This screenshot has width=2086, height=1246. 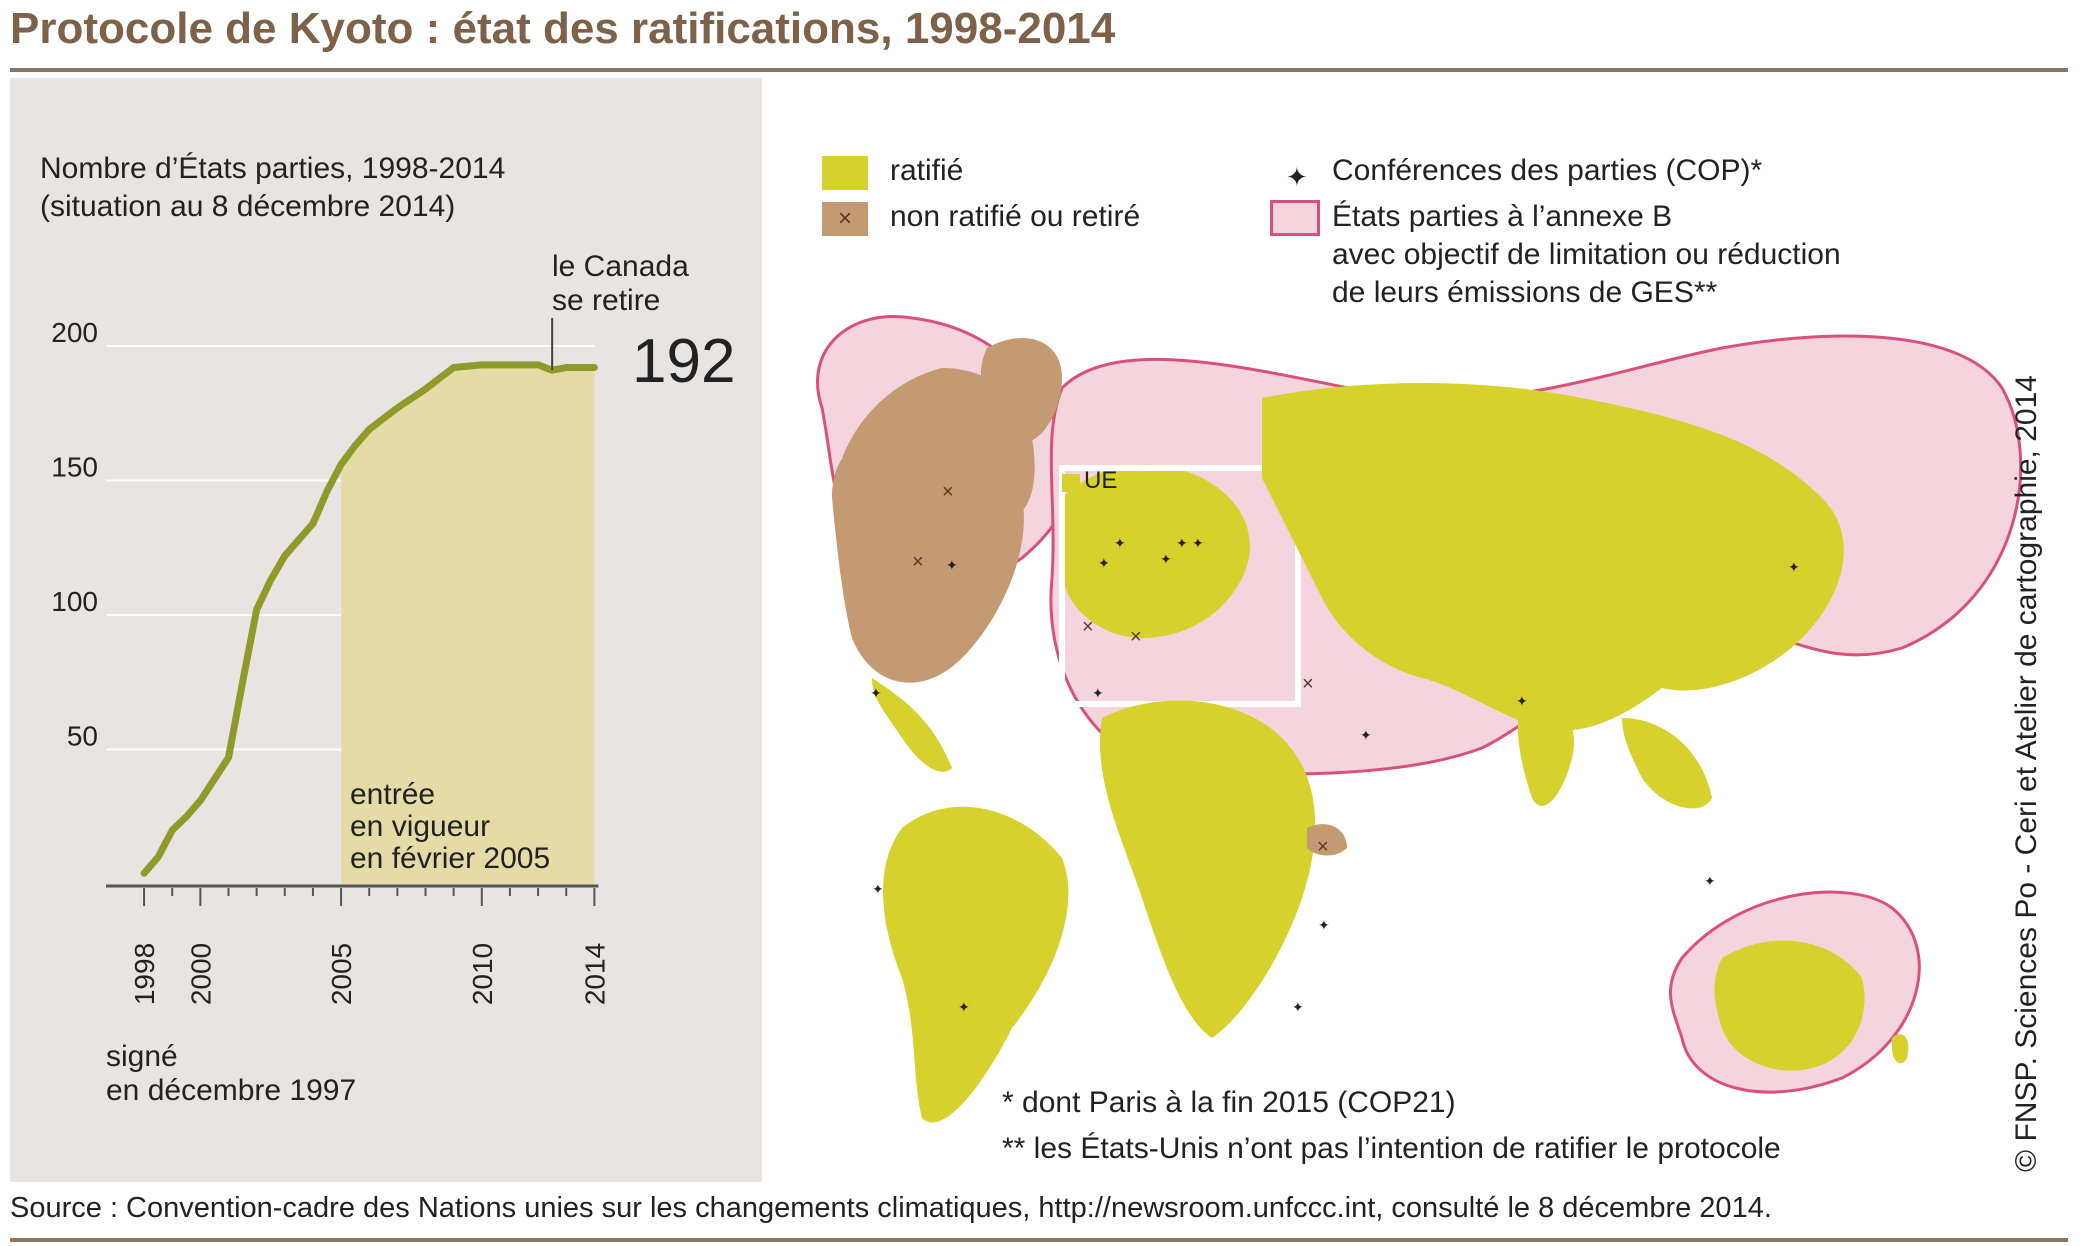 What do you see at coordinates (1789, 1005) in the screenshot?
I see `land-australia` at bounding box center [1789, 1005].